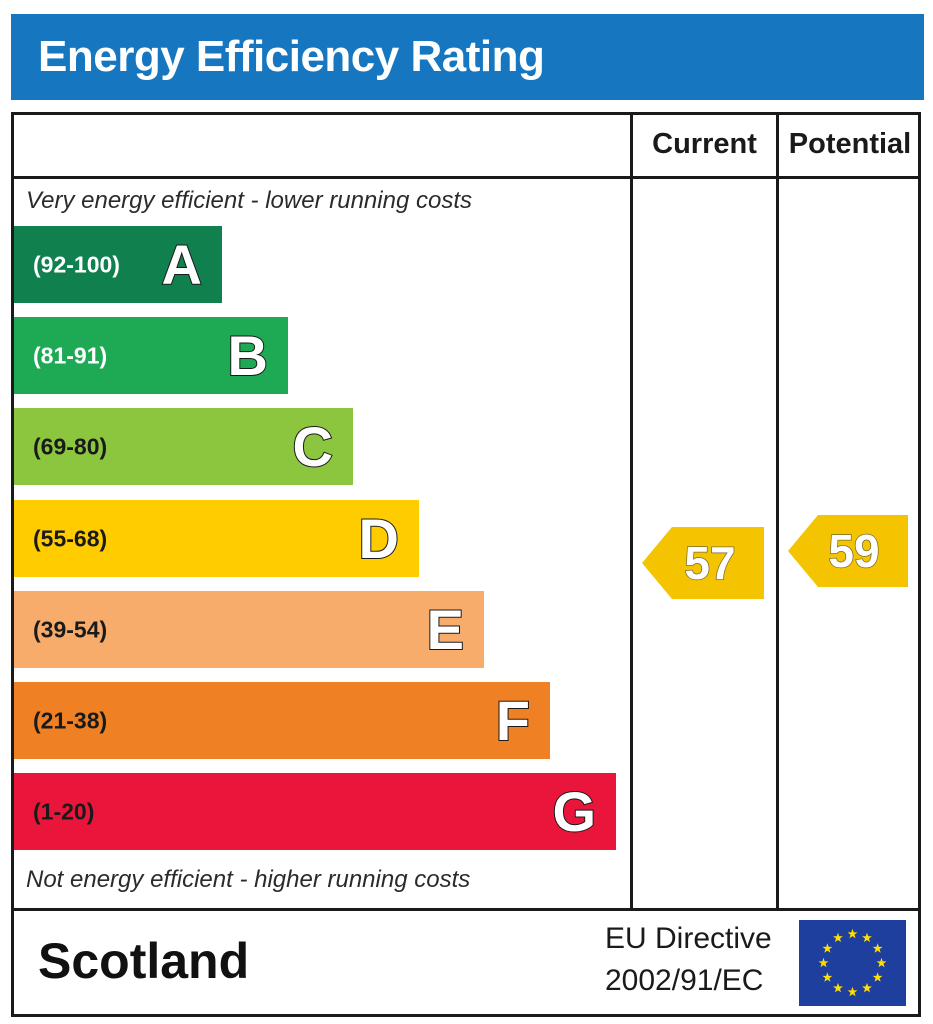 Image resolution: width=933 pixels, height=1024 pixels. I want to click on band-range-label: (21-38), so click(70, 720).